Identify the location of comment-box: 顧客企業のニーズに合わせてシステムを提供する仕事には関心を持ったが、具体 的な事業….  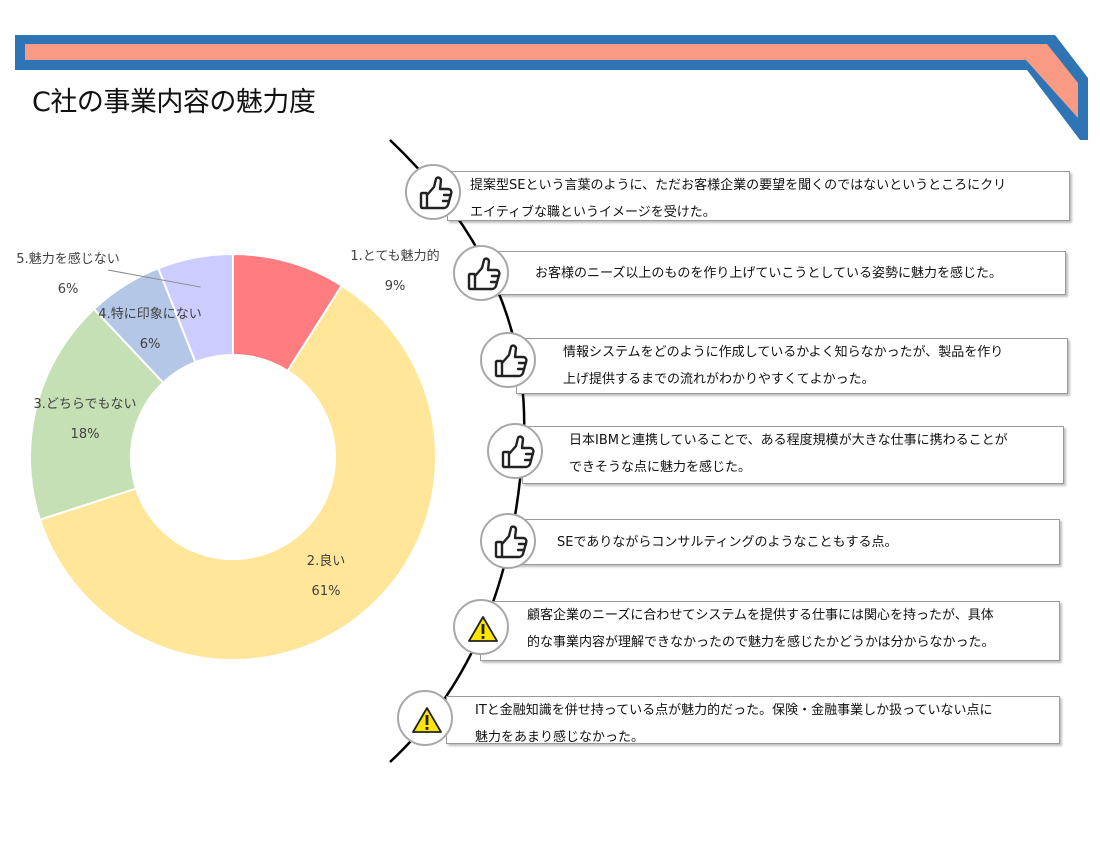
(770, 631).